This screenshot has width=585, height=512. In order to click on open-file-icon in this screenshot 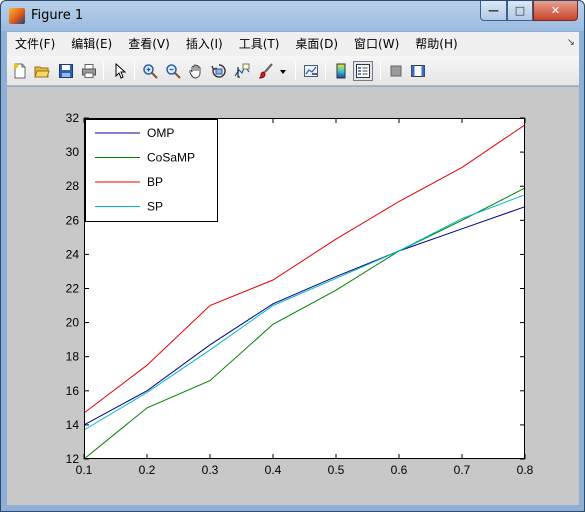, I will do `click(42, 71)`.